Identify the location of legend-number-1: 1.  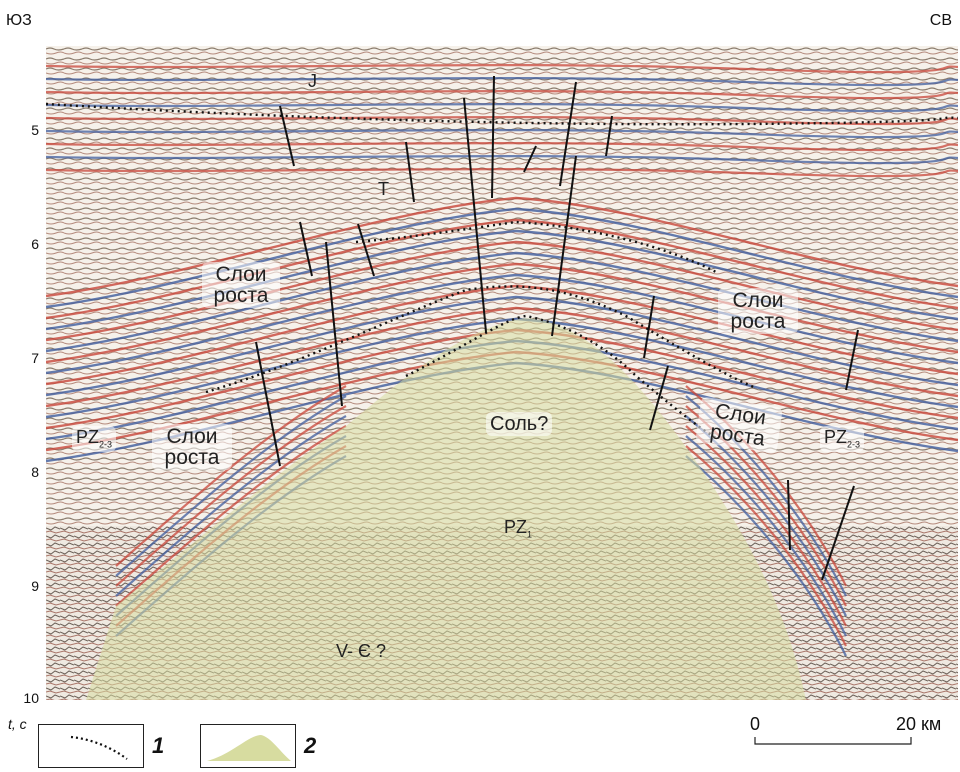
(158, 745).